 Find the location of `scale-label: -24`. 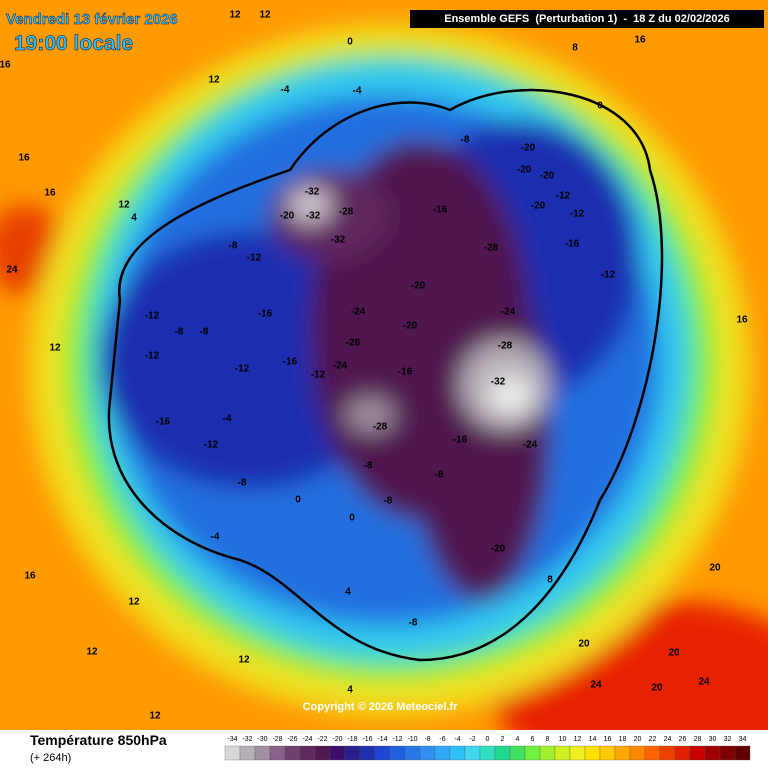

scale-label: -24 is located at coordinates (307, 739).